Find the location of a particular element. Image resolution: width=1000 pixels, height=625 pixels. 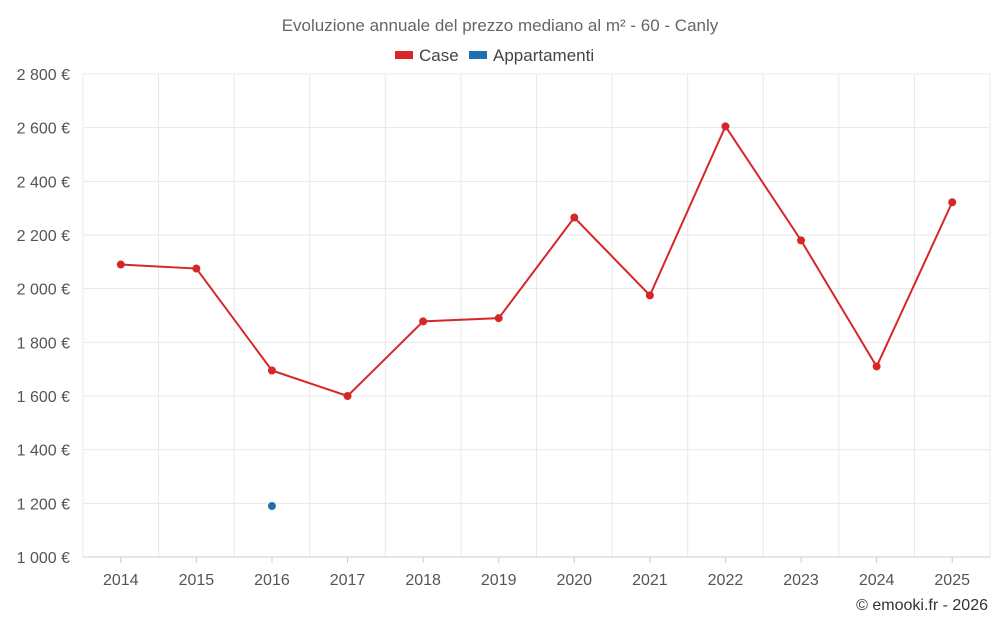

legend: Case Appartamenti is located at coordinates (494, 55).